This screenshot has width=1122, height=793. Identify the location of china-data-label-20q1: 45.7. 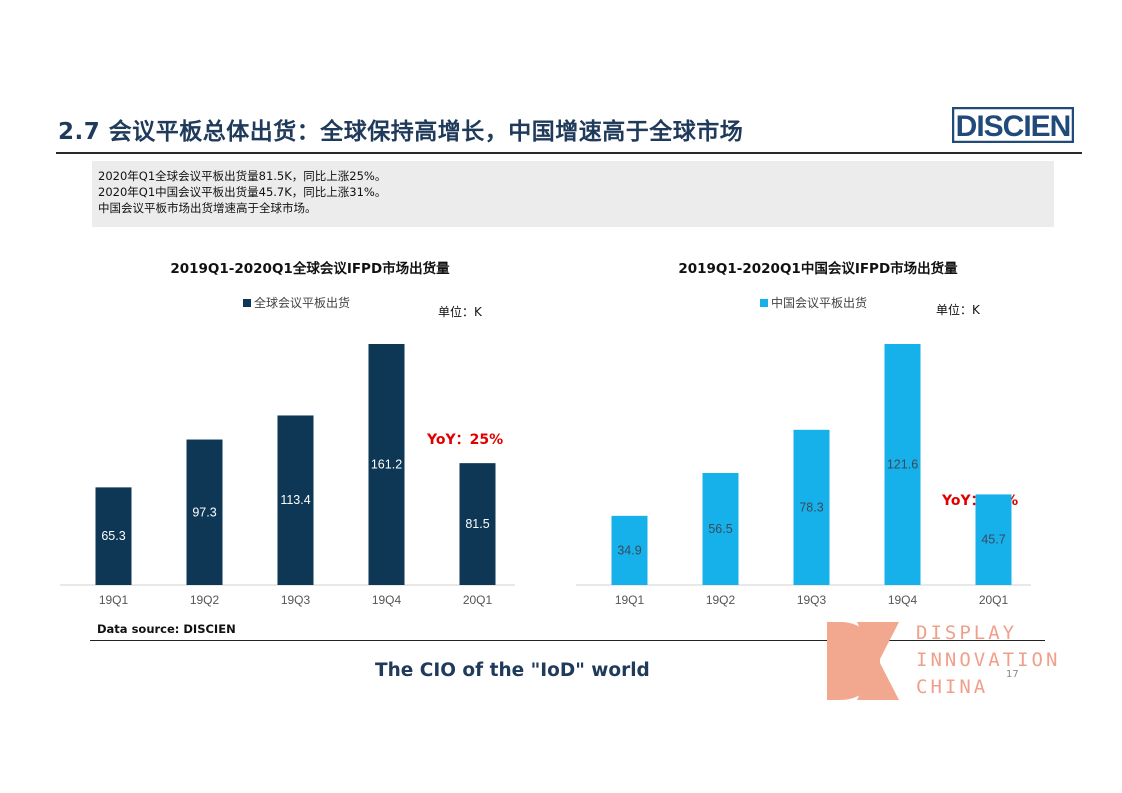
(993, 540).